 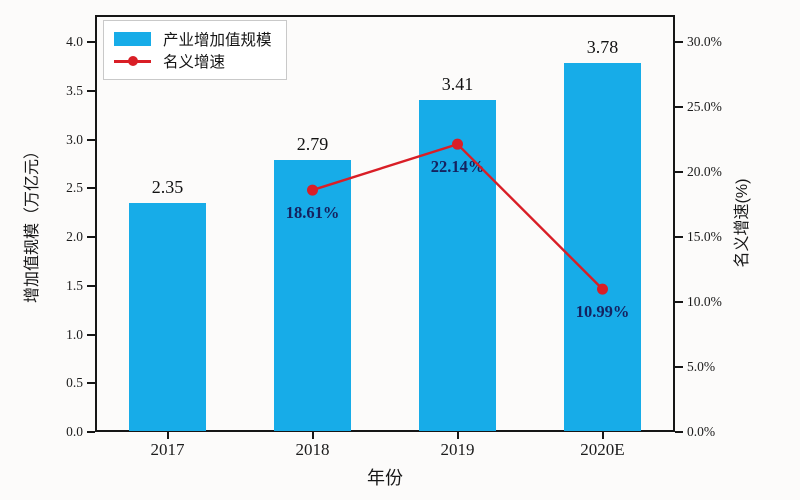 I want to click on x-tick-mark-2017, so click(x=167, y=435).